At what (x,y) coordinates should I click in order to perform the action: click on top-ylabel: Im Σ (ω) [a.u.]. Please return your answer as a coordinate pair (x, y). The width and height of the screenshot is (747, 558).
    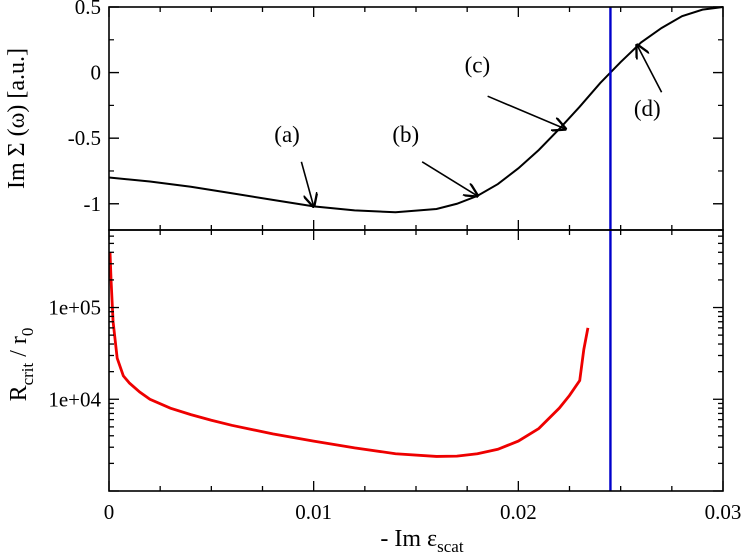
    Looking at the image, I should click on (17, 118).